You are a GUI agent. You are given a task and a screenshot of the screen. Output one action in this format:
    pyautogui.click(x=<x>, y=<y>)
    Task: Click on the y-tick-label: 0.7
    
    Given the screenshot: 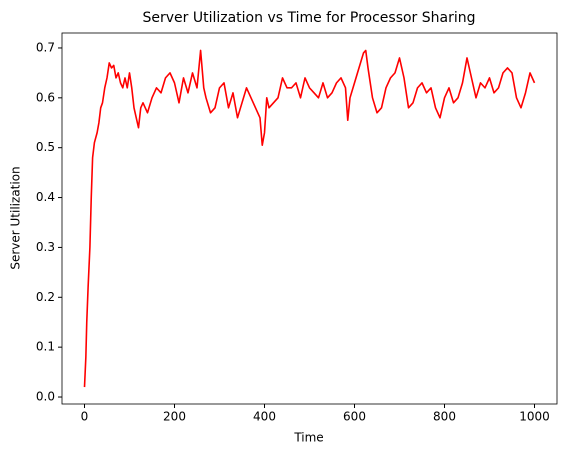 What is the action you would take?
    pyautogui.click(x=45, y=47)
    